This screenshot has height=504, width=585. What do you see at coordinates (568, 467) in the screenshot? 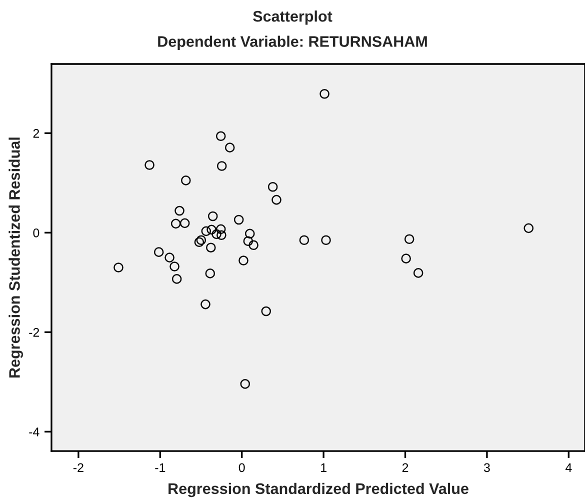
I see `x-tick-label: 4` at bounding box center [568, 467].